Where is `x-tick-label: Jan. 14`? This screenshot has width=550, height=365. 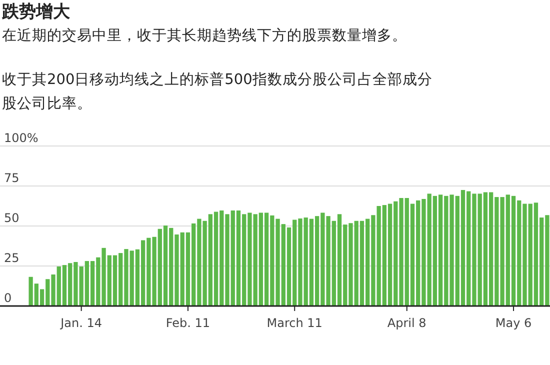 x-tick-label: Jan. 14 is located at coordinates (81, 323).